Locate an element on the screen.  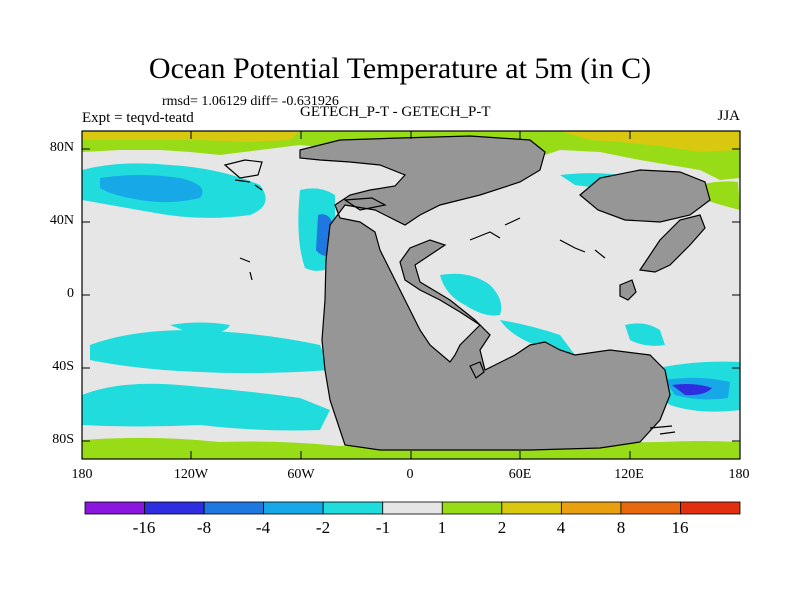
colorbar-label-4: 4 is located at coordinates (561, 527).